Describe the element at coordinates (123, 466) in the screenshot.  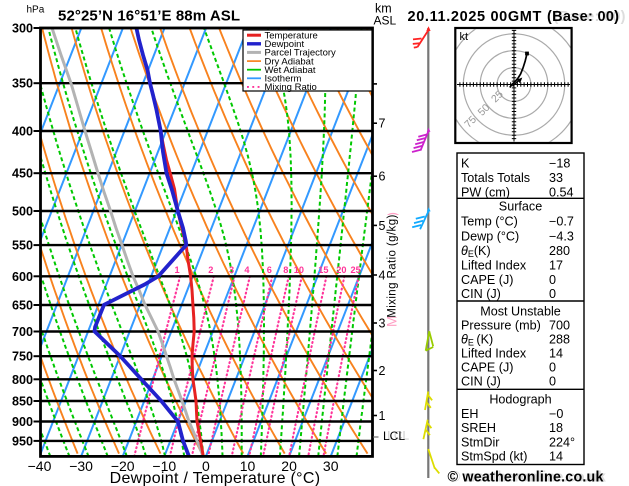
I see `svg-text: −20` at that location.